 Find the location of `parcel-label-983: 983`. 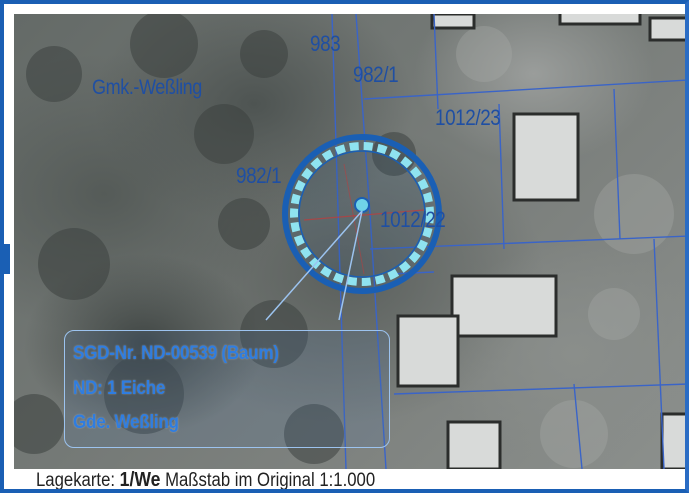

parcel-label-983: 983 is located at coordinates (325, 43).